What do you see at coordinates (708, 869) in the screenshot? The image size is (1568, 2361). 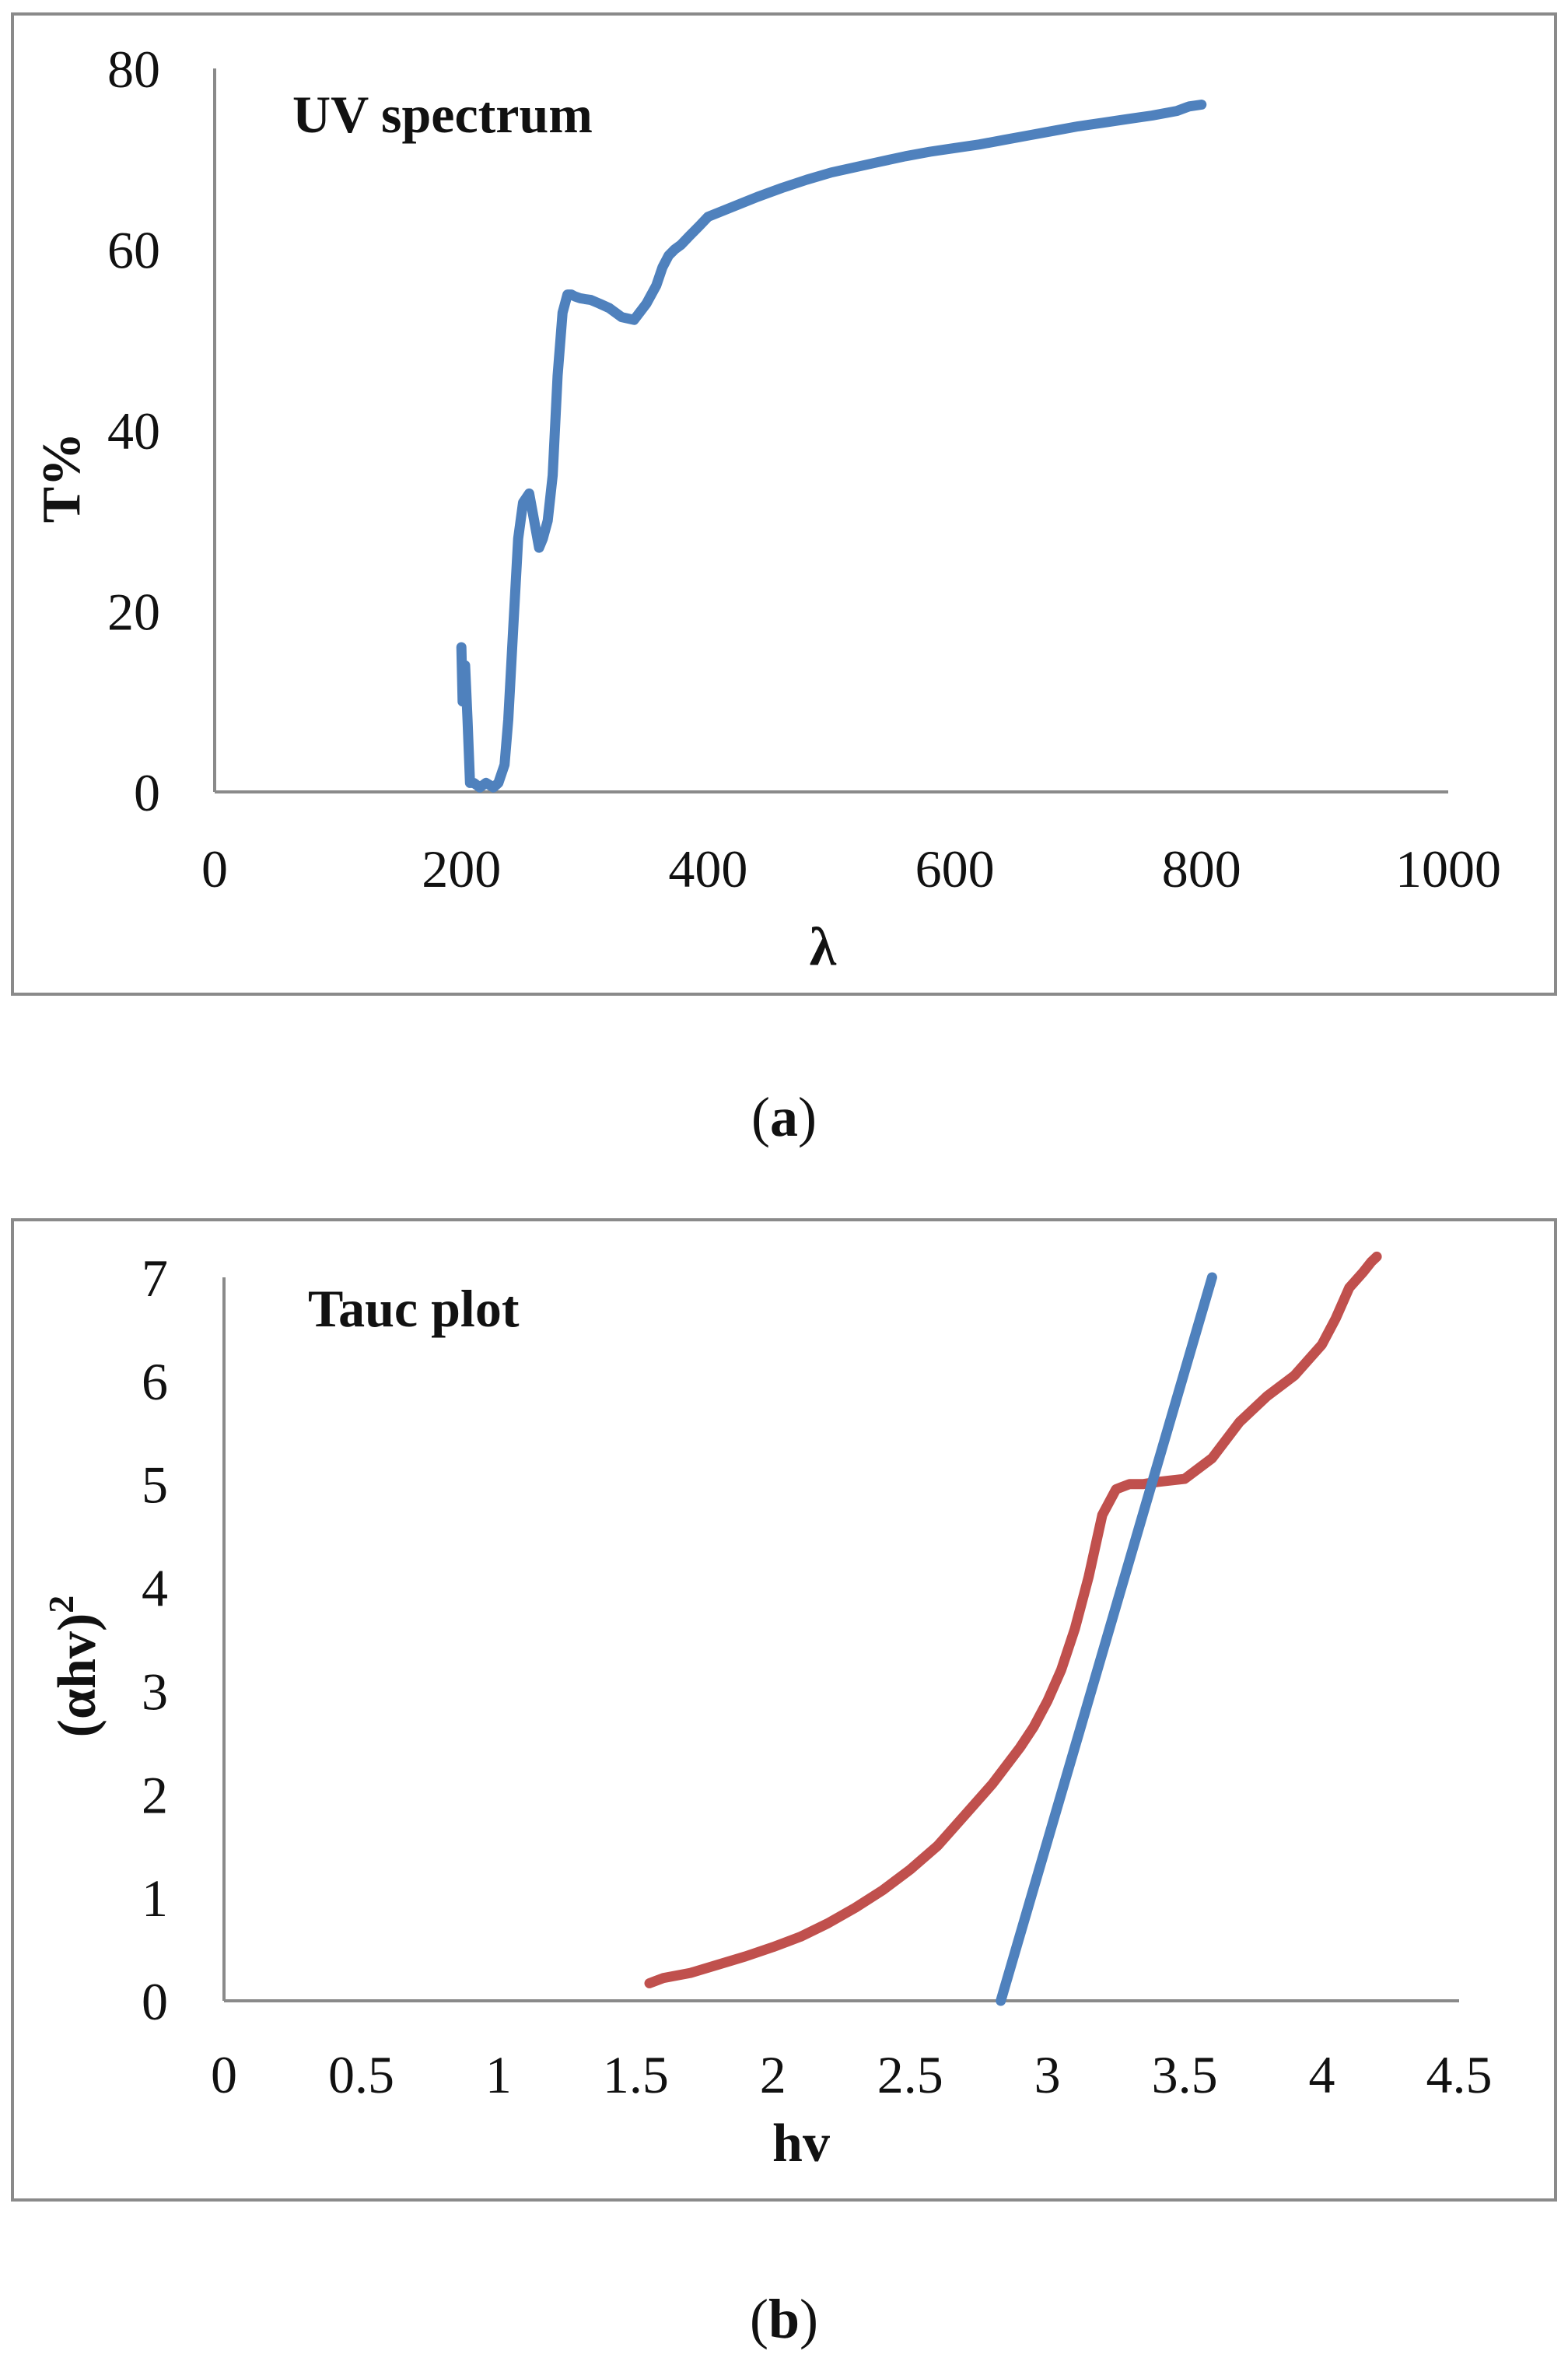 I see `chart-a-x-tick-label: 400` at bounding box center [708, 869].